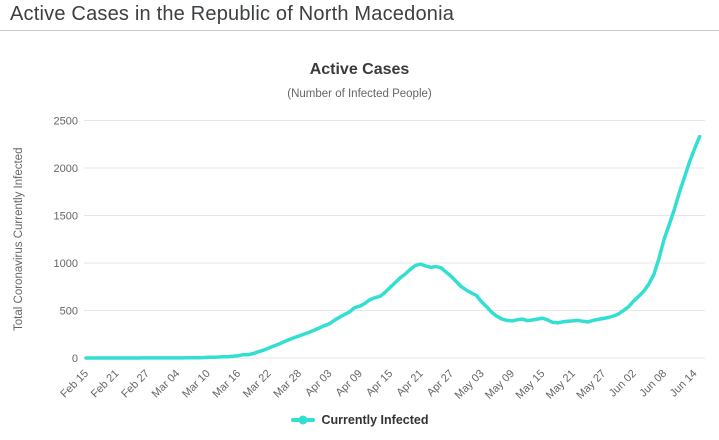 This screenshot has height=440, width=719. Describe the element at coordinates (66, 264) in the screenshot. I see `y-tick-label: 1000` at that location.